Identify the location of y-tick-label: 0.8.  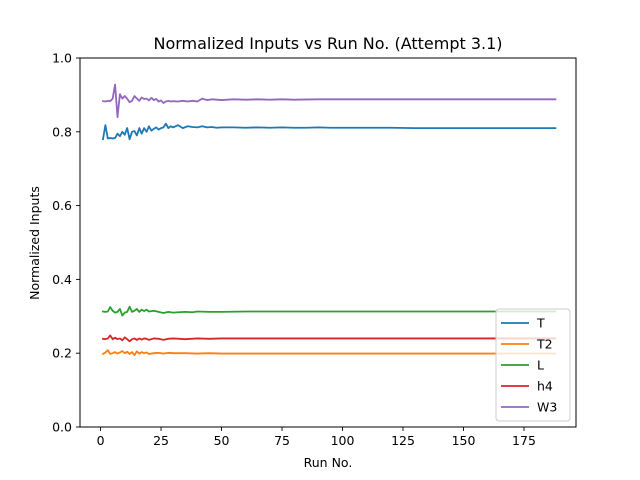
(62, 131).